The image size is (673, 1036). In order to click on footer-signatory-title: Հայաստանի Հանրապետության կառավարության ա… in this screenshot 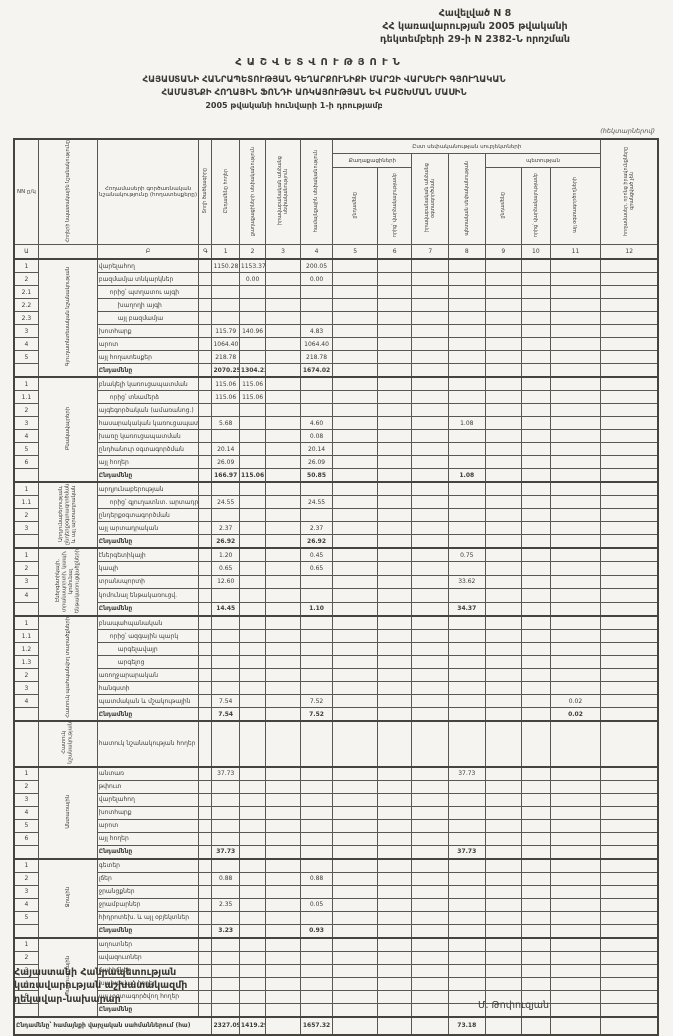, I will do `click(100, 986)`.